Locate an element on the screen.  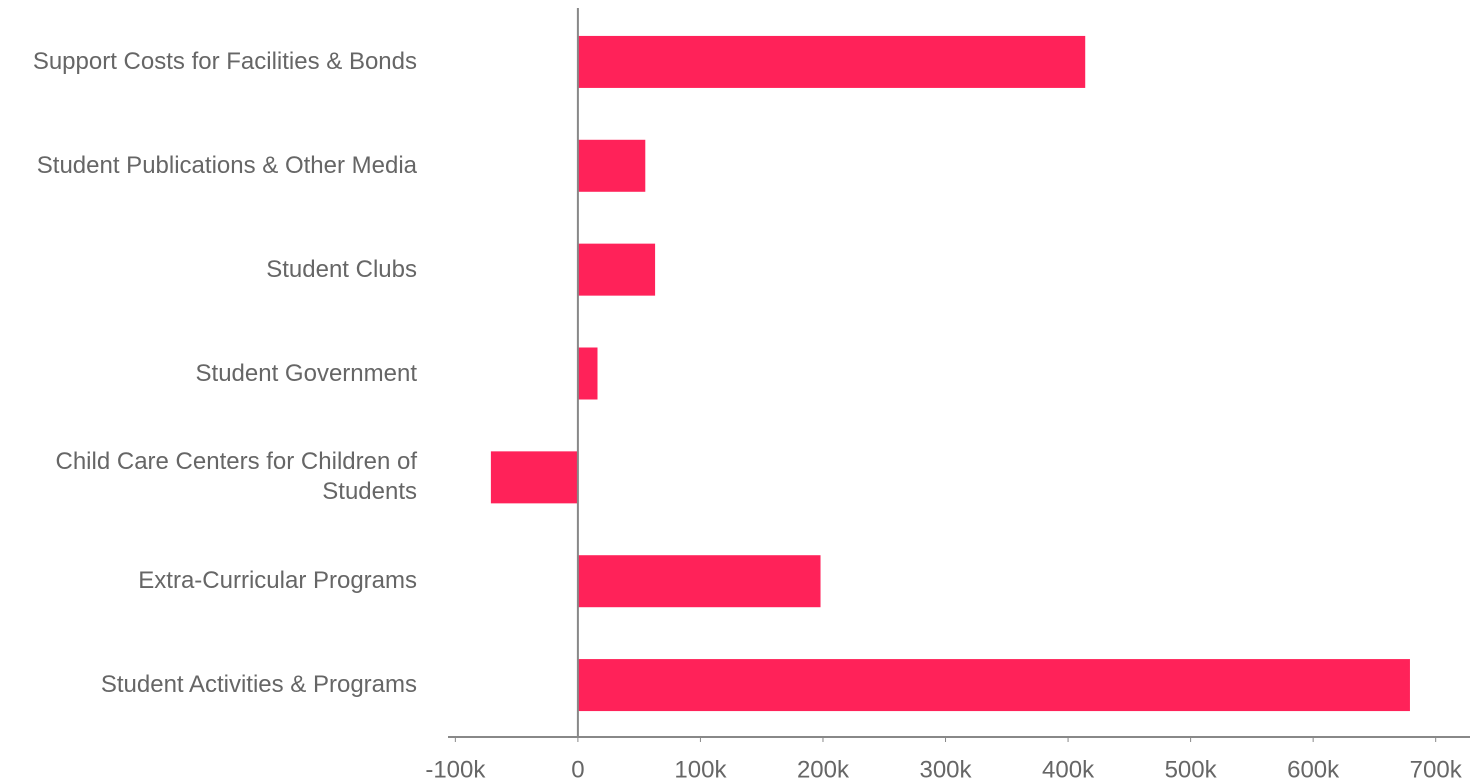
y-tick-label: Student Publications & Other Media is located at coordinates (226, 165).